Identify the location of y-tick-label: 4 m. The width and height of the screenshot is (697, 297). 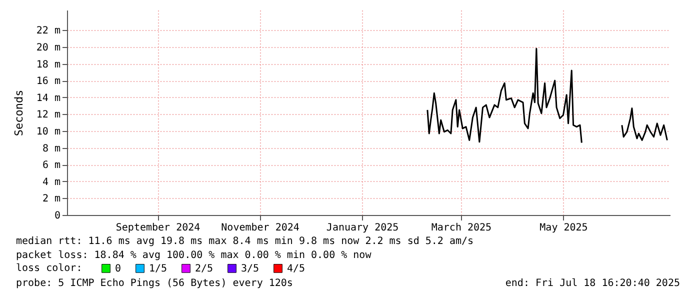
(51, 182).